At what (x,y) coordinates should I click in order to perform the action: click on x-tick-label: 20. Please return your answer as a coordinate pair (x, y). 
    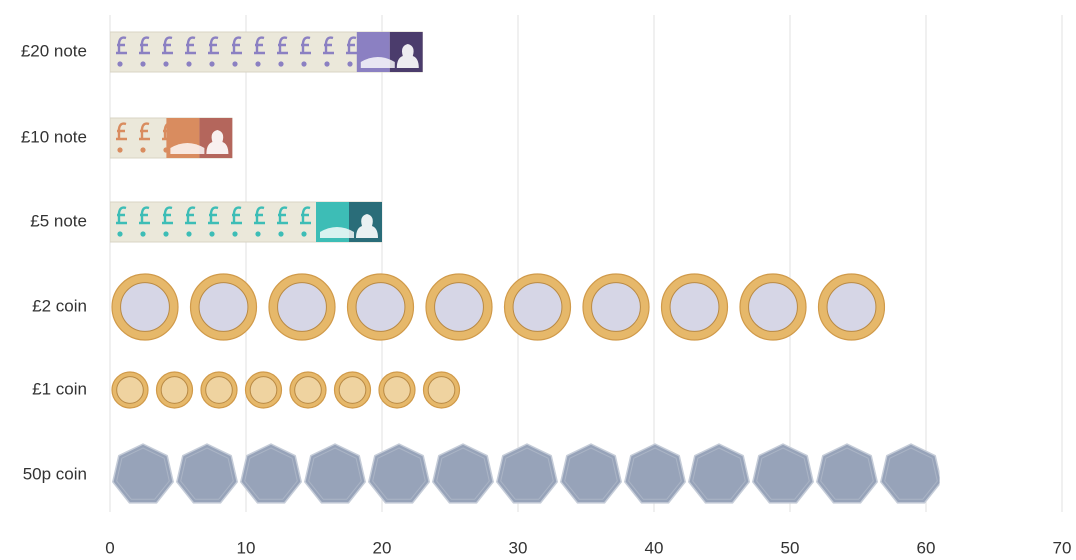
    Looking at the image, I should click on (382, 547).